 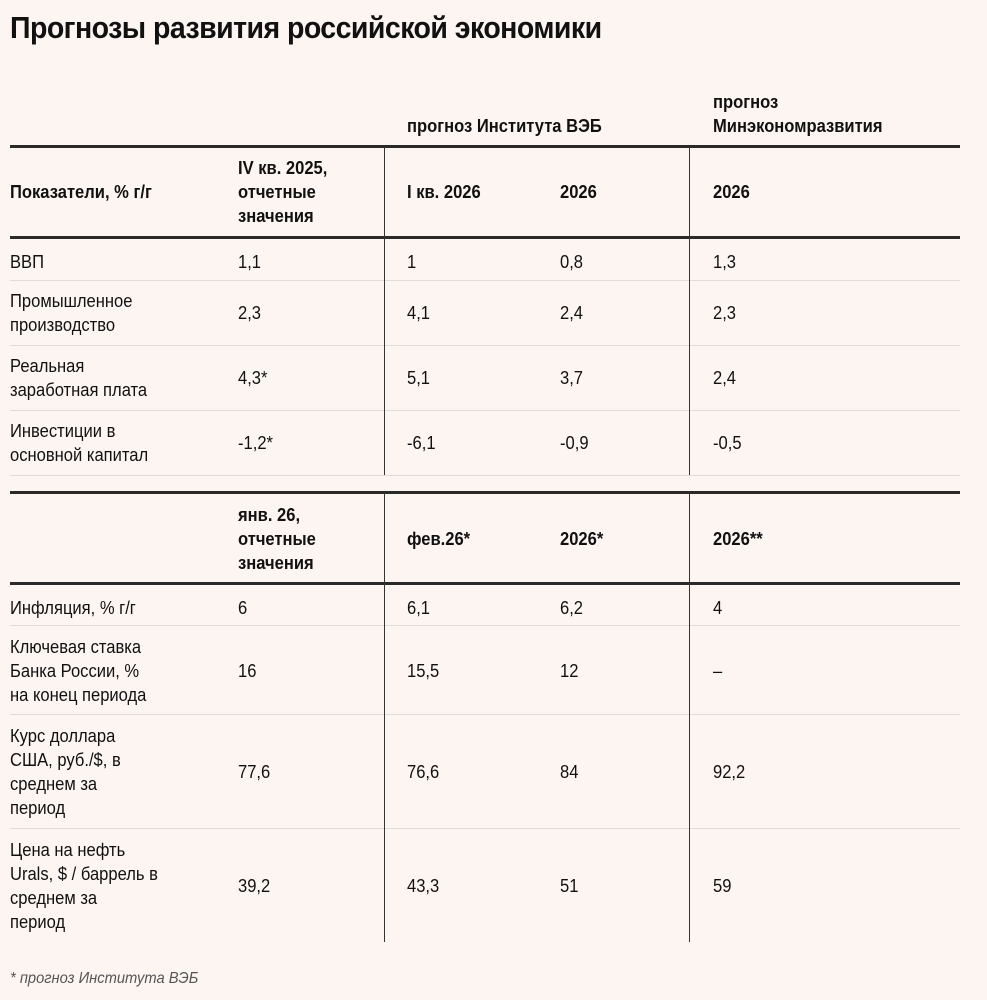 I want to click on row-label: ВВП, so click(x=27, y=262).